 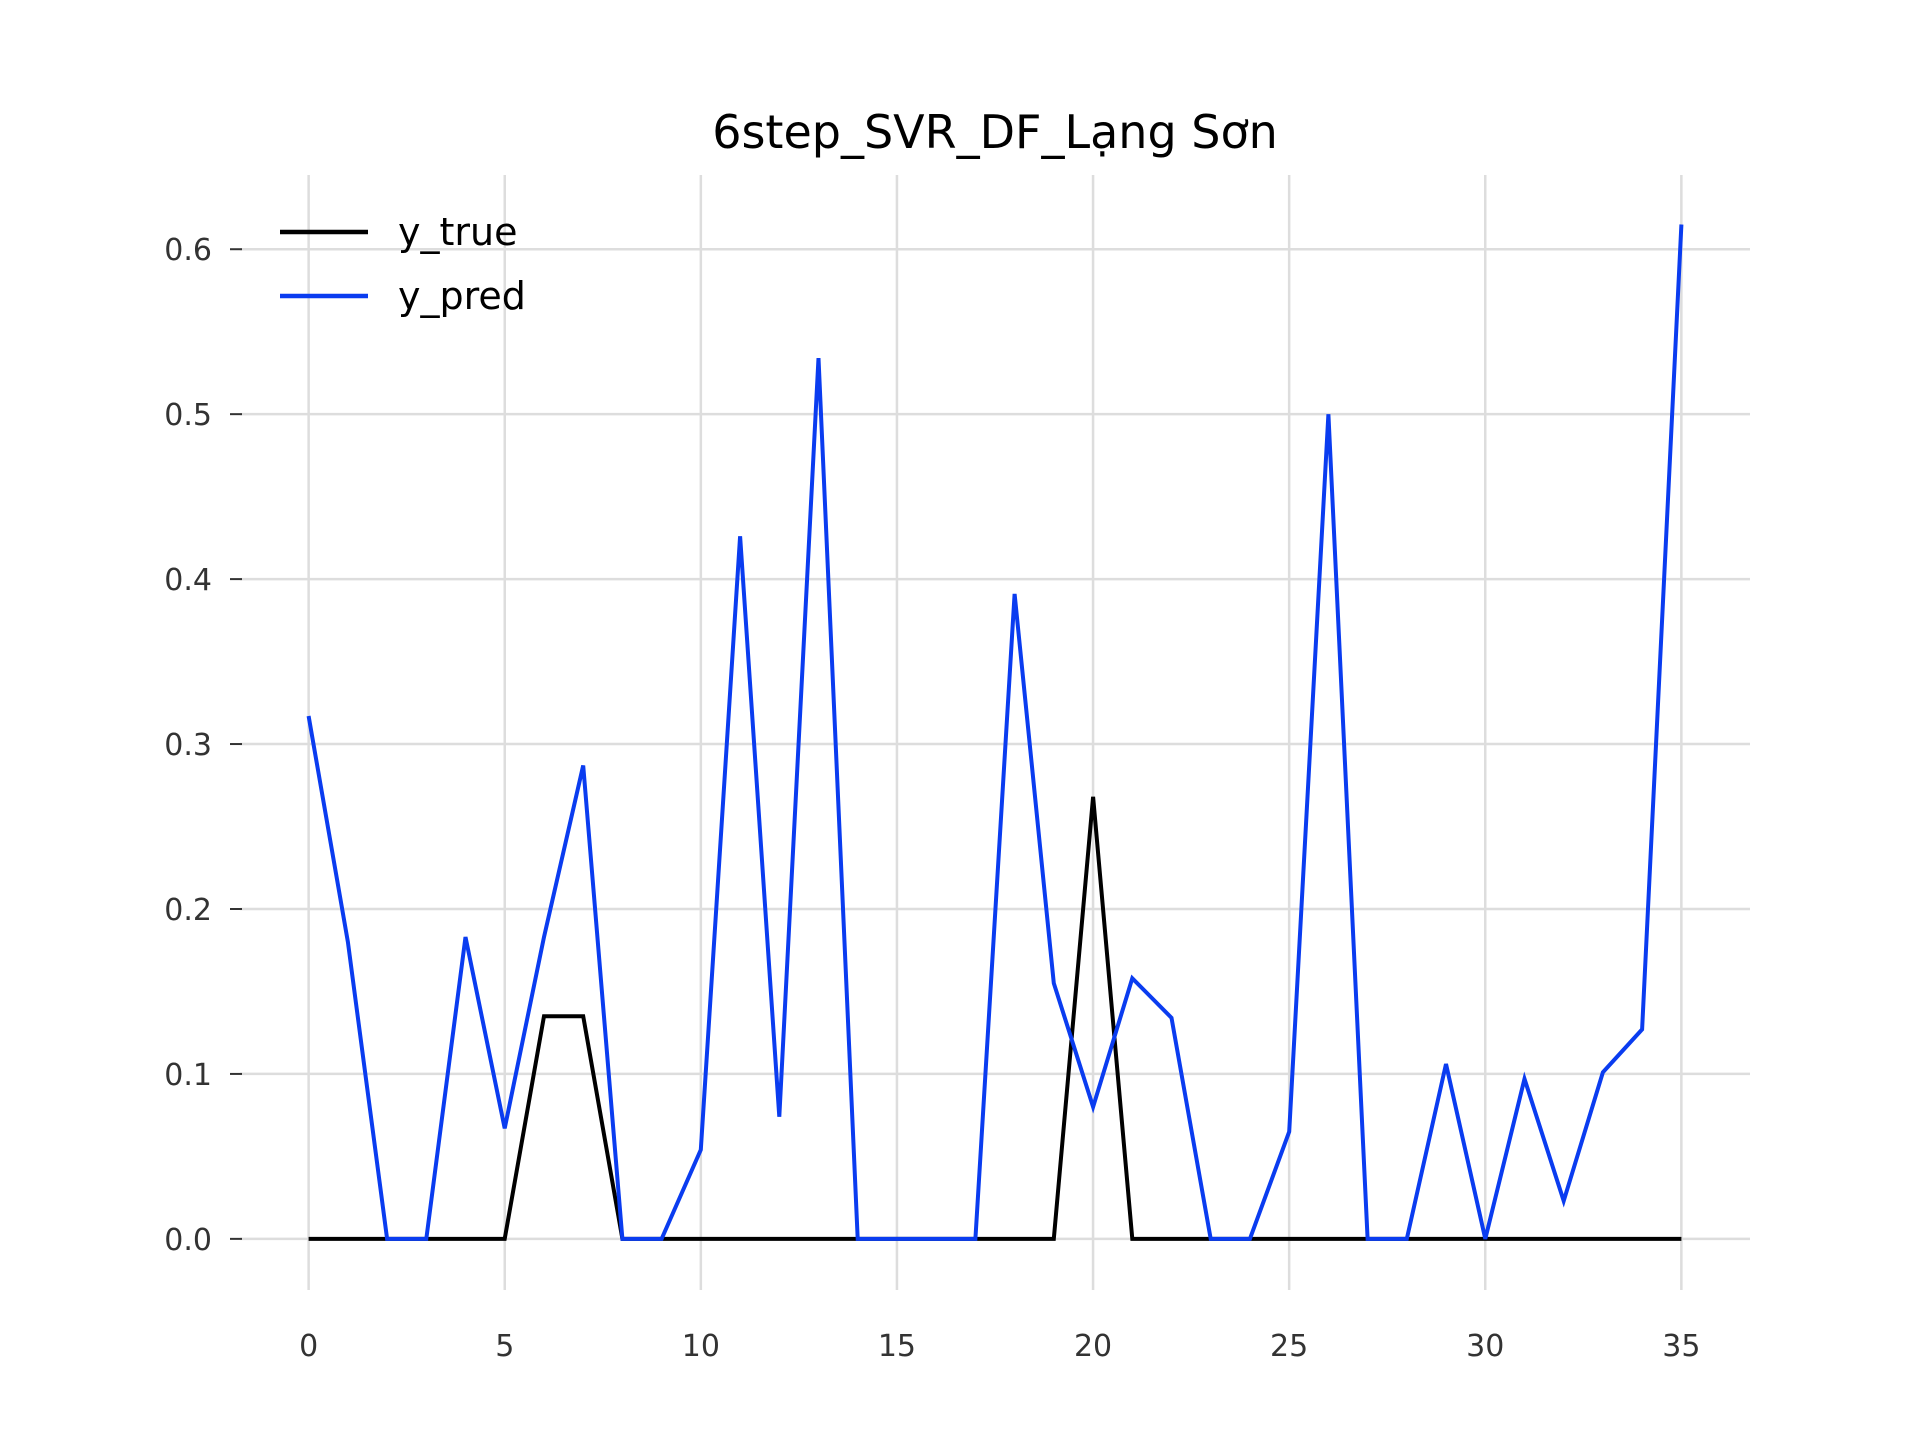 I want to click on y-tick-label: 0.2, so click(x=188, y=910).